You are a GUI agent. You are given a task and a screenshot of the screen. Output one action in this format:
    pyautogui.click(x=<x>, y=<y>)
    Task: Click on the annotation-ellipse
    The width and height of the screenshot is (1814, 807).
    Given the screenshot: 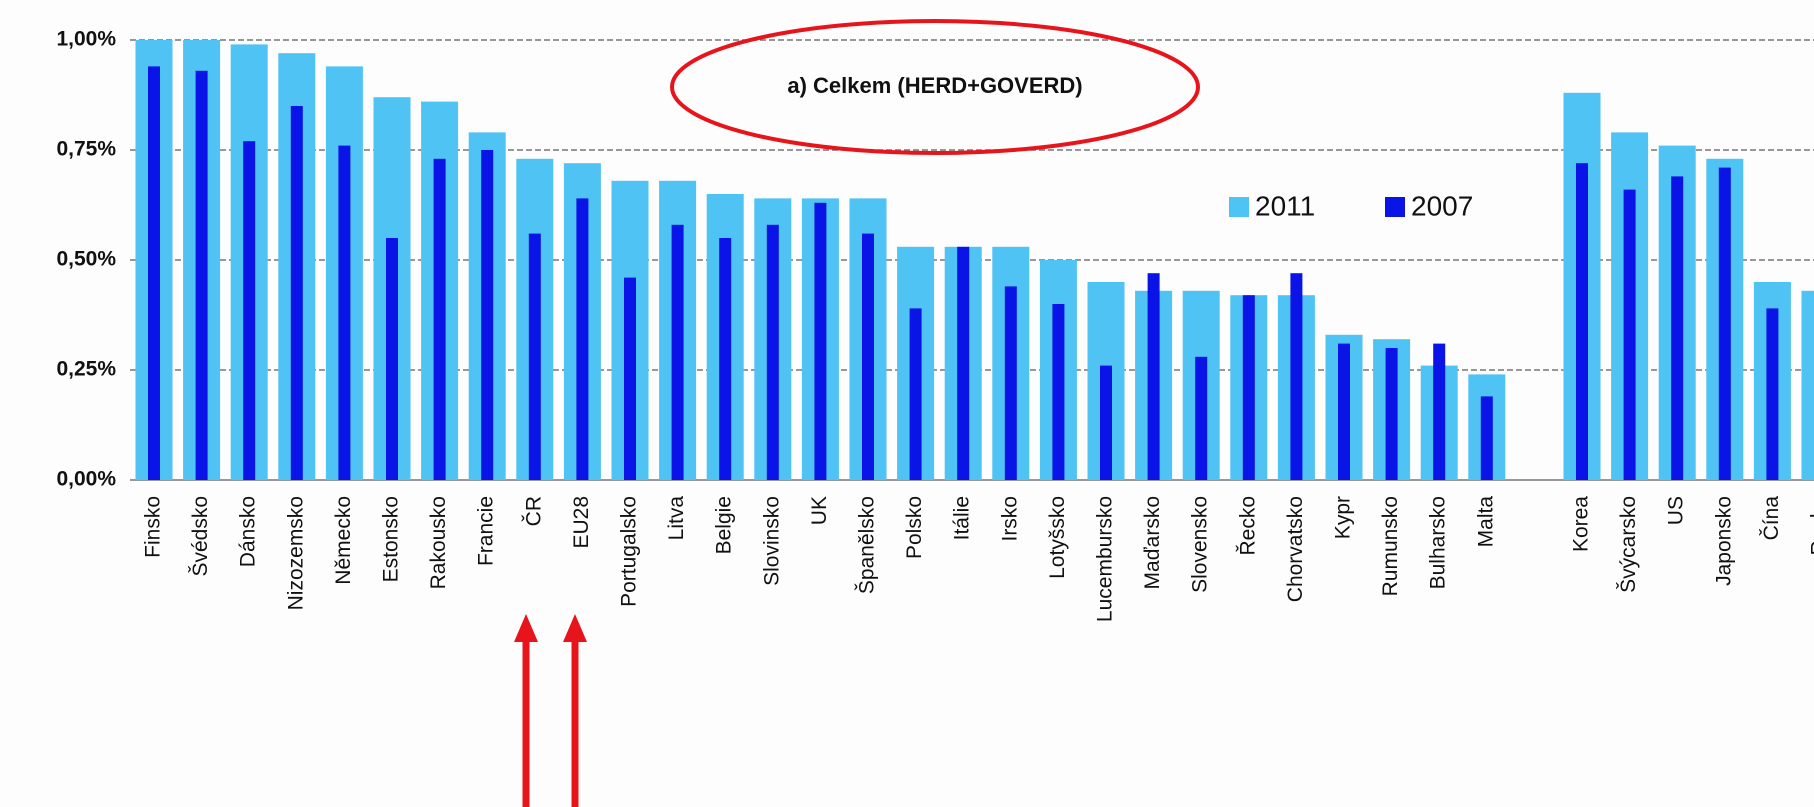 What is the action you would take?
    pyautogui.click(x=935, y=87)
    